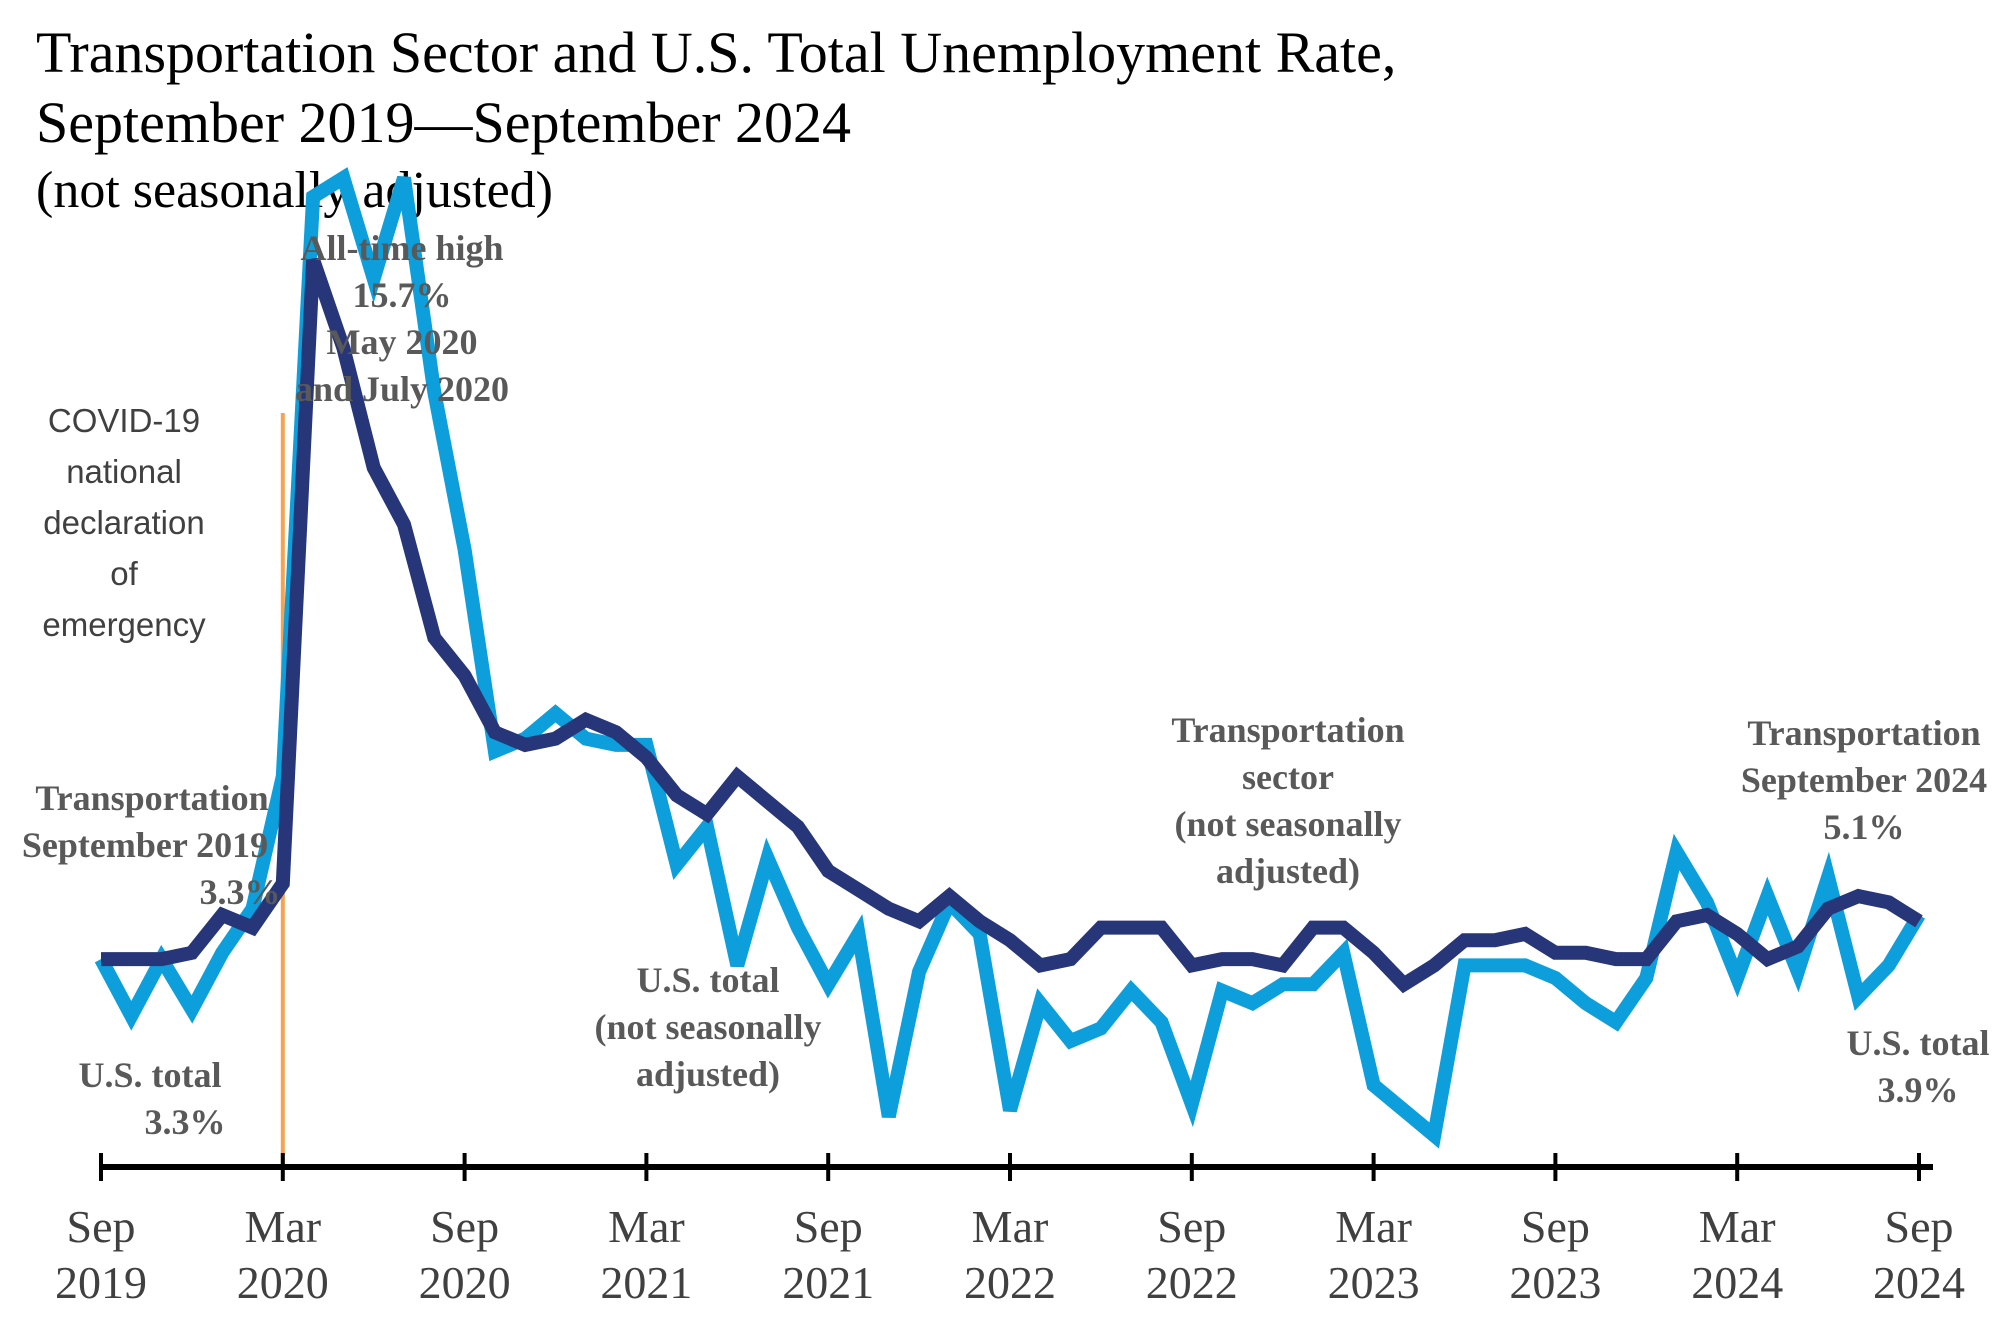 Image resolution: width=2014 pixels, height=1321 pixels. What do you see at coordinates (124, 573) in the screenshot?
I see `covid-annotation-line: of` at bounding box center [124, 573].